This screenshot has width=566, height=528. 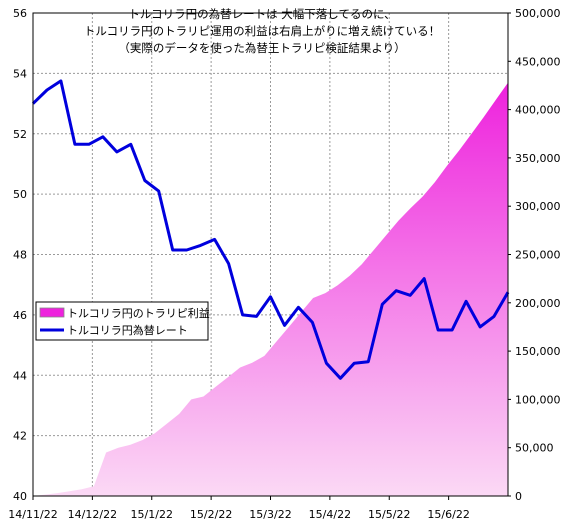 I want to click on y-left-tick-label: 46, so click(x=20, y=315).